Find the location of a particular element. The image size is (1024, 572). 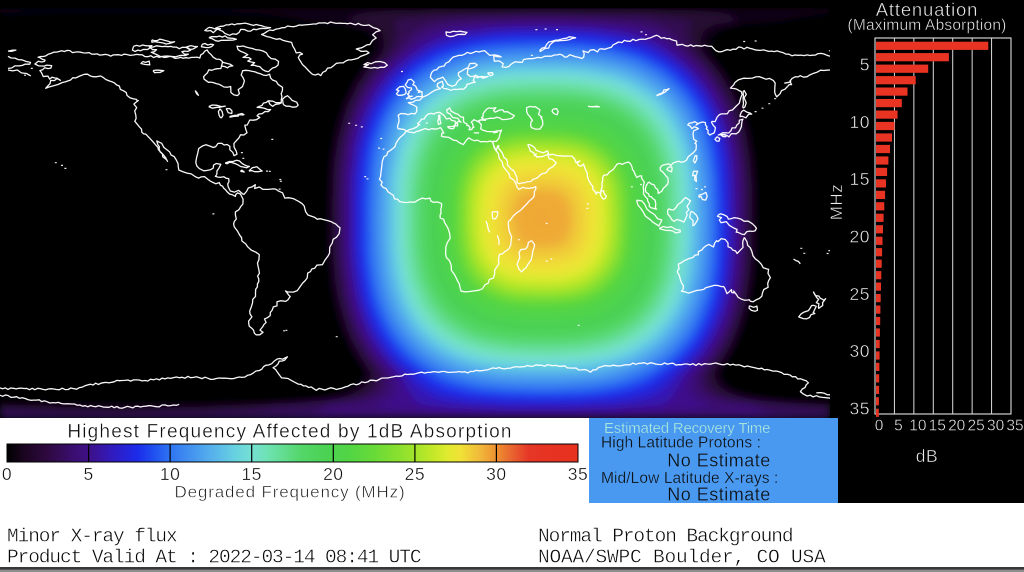

svg-text: Normal Proton Background is located at coordinates (665, 537).